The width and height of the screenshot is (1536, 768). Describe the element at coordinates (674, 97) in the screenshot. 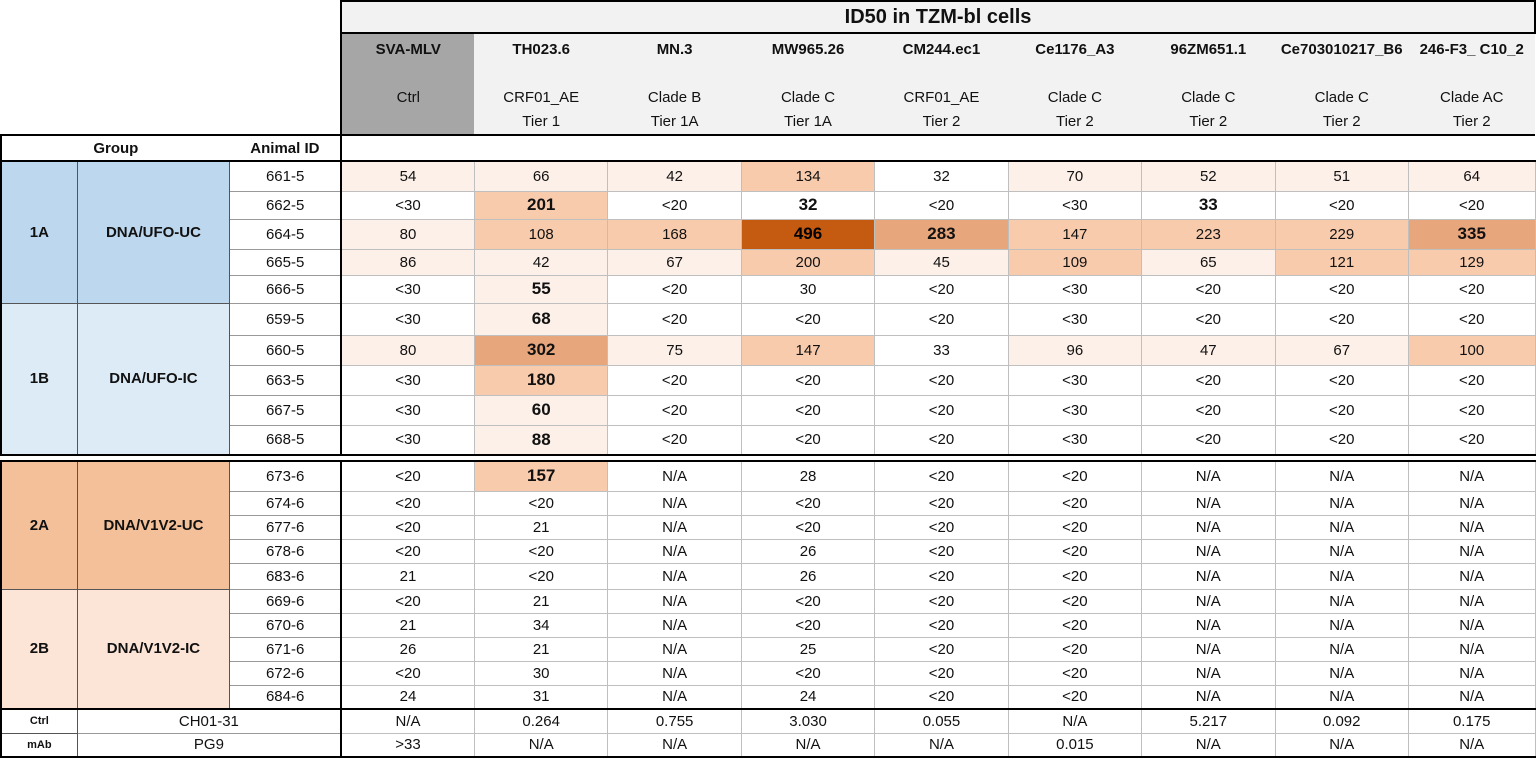

I see `virus-clade: Clade B` at that location.